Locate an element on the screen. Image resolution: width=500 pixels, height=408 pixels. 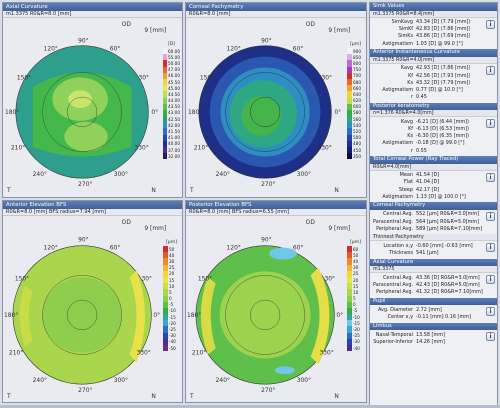
scale-step: 620 is located at coordinates (355, 100).